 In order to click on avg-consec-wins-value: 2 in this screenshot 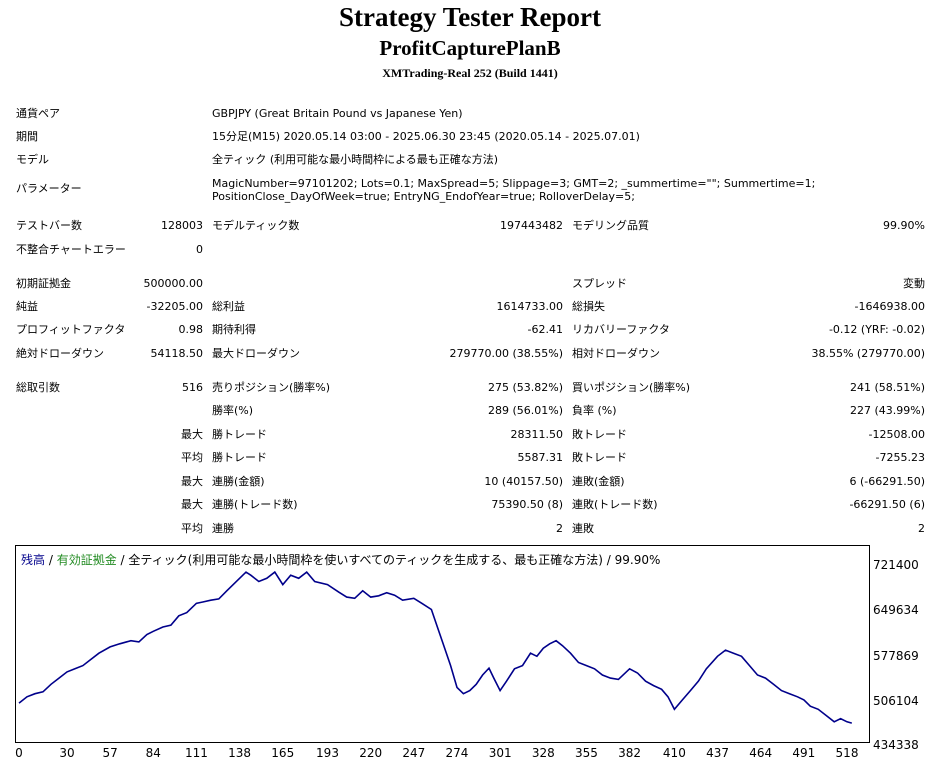, I will do `click(559, 528)`.